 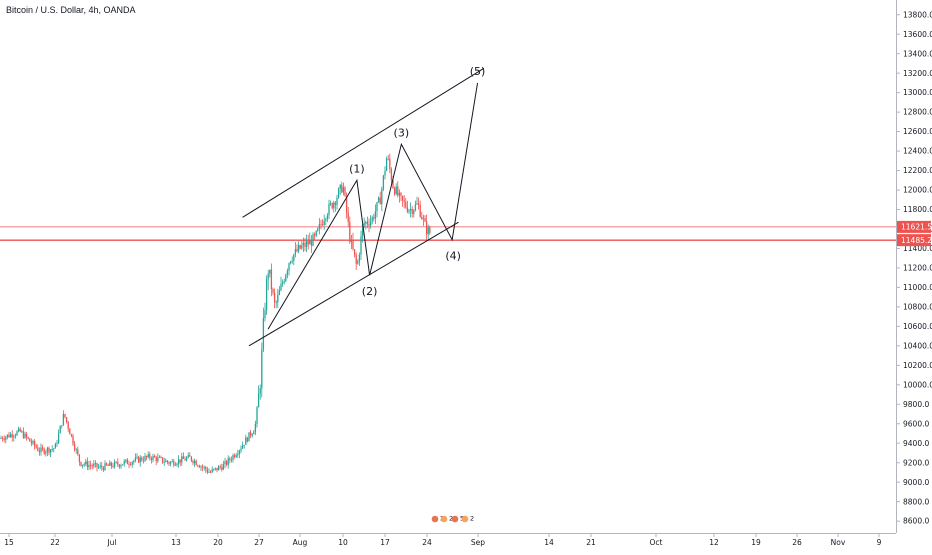 What do you see at coordinates (917, 14) in the screenshot?
I see `y-tick-label: 13800.0` at bounding box center [917, 14].